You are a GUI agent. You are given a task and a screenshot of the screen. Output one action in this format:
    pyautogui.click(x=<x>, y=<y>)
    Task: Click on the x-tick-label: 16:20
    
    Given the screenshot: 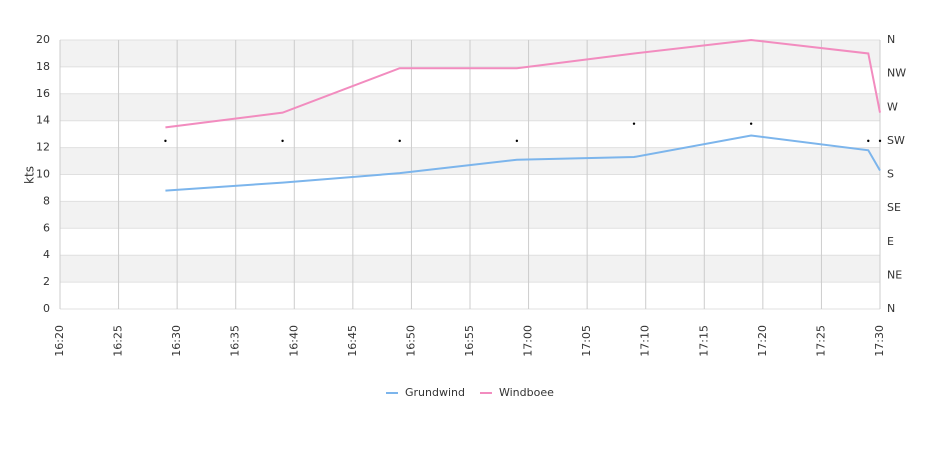 What is the action you would take?
    pyautogui.click(x=59, y=341)
    